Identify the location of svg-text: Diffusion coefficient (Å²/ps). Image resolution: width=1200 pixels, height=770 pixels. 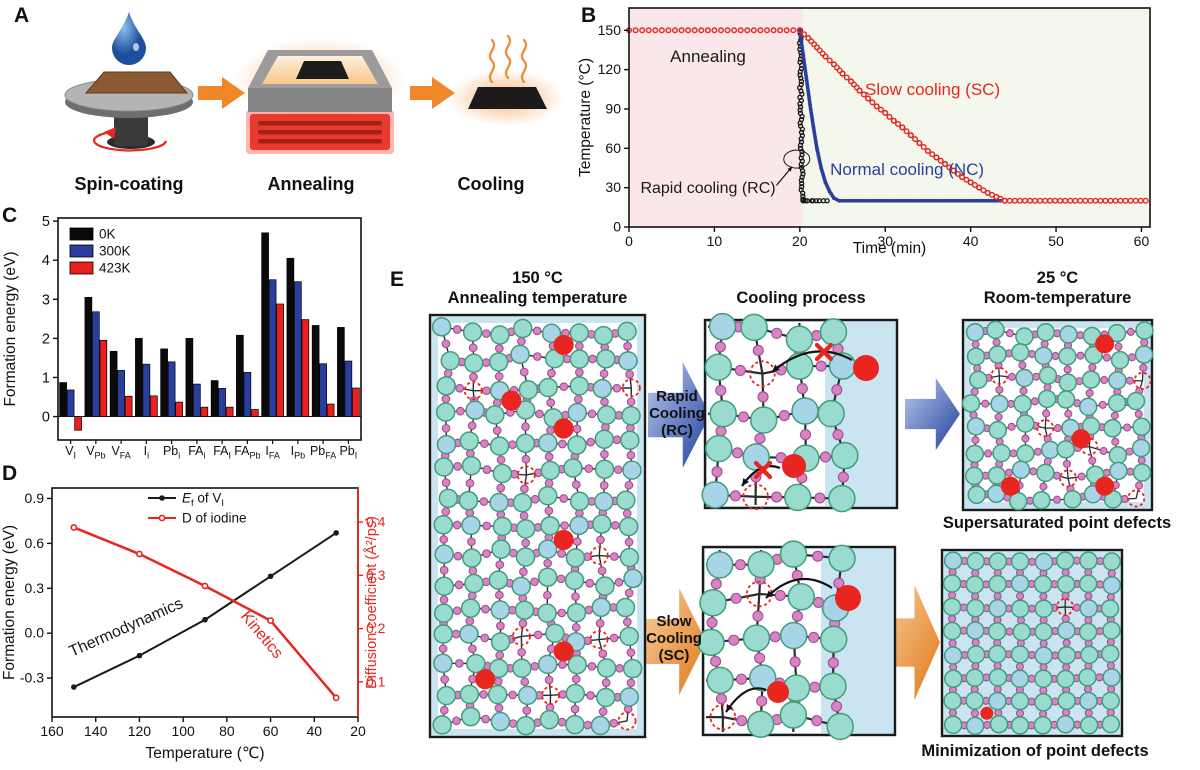
(371, 602).